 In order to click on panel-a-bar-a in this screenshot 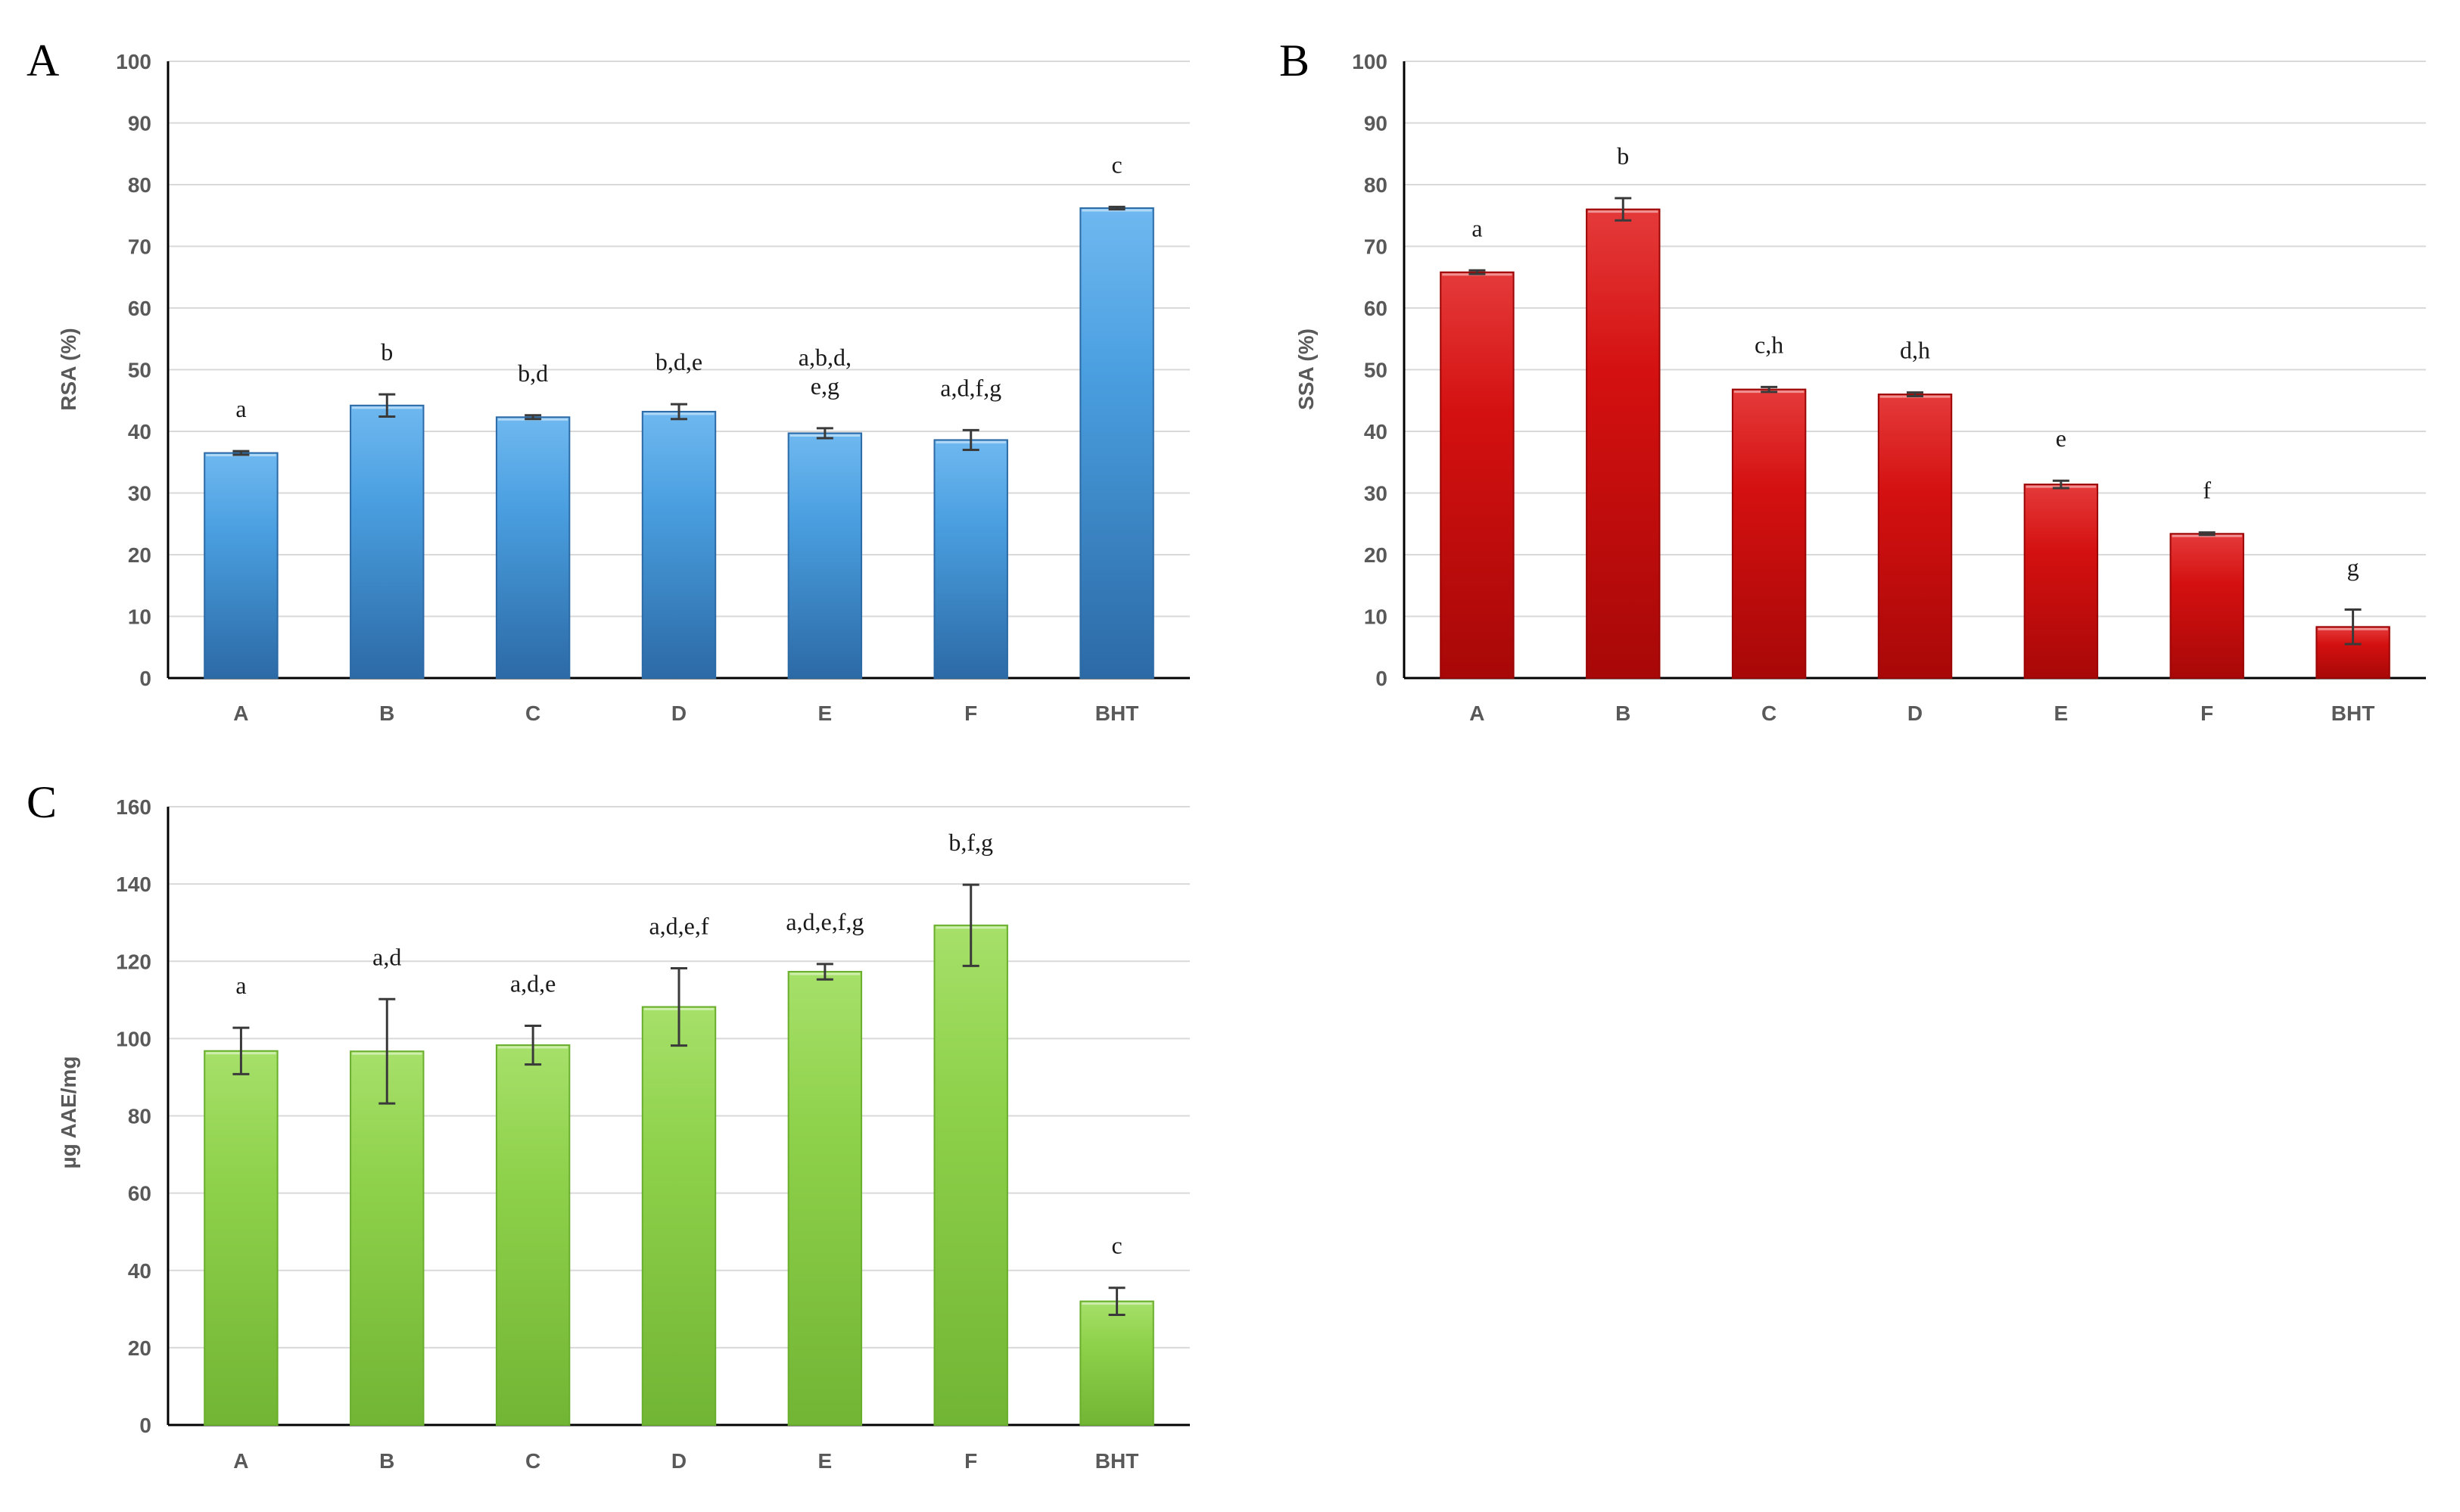, I will do `click(241, 566)`.